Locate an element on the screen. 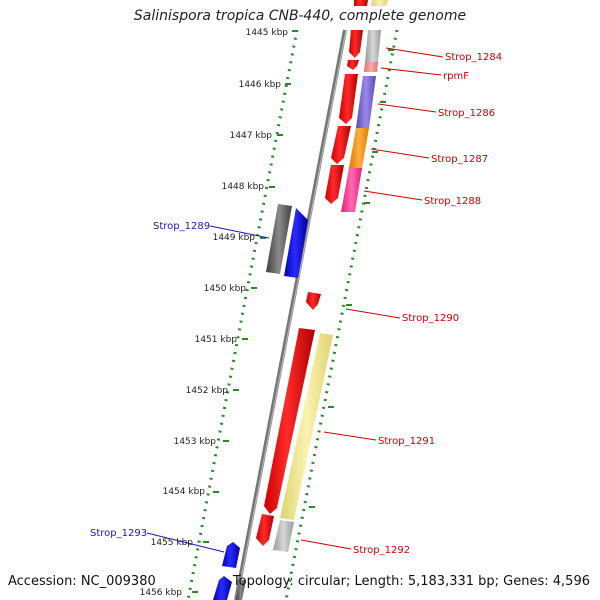  tick-label: 1452 kbp is located at coordinates (207, 391).